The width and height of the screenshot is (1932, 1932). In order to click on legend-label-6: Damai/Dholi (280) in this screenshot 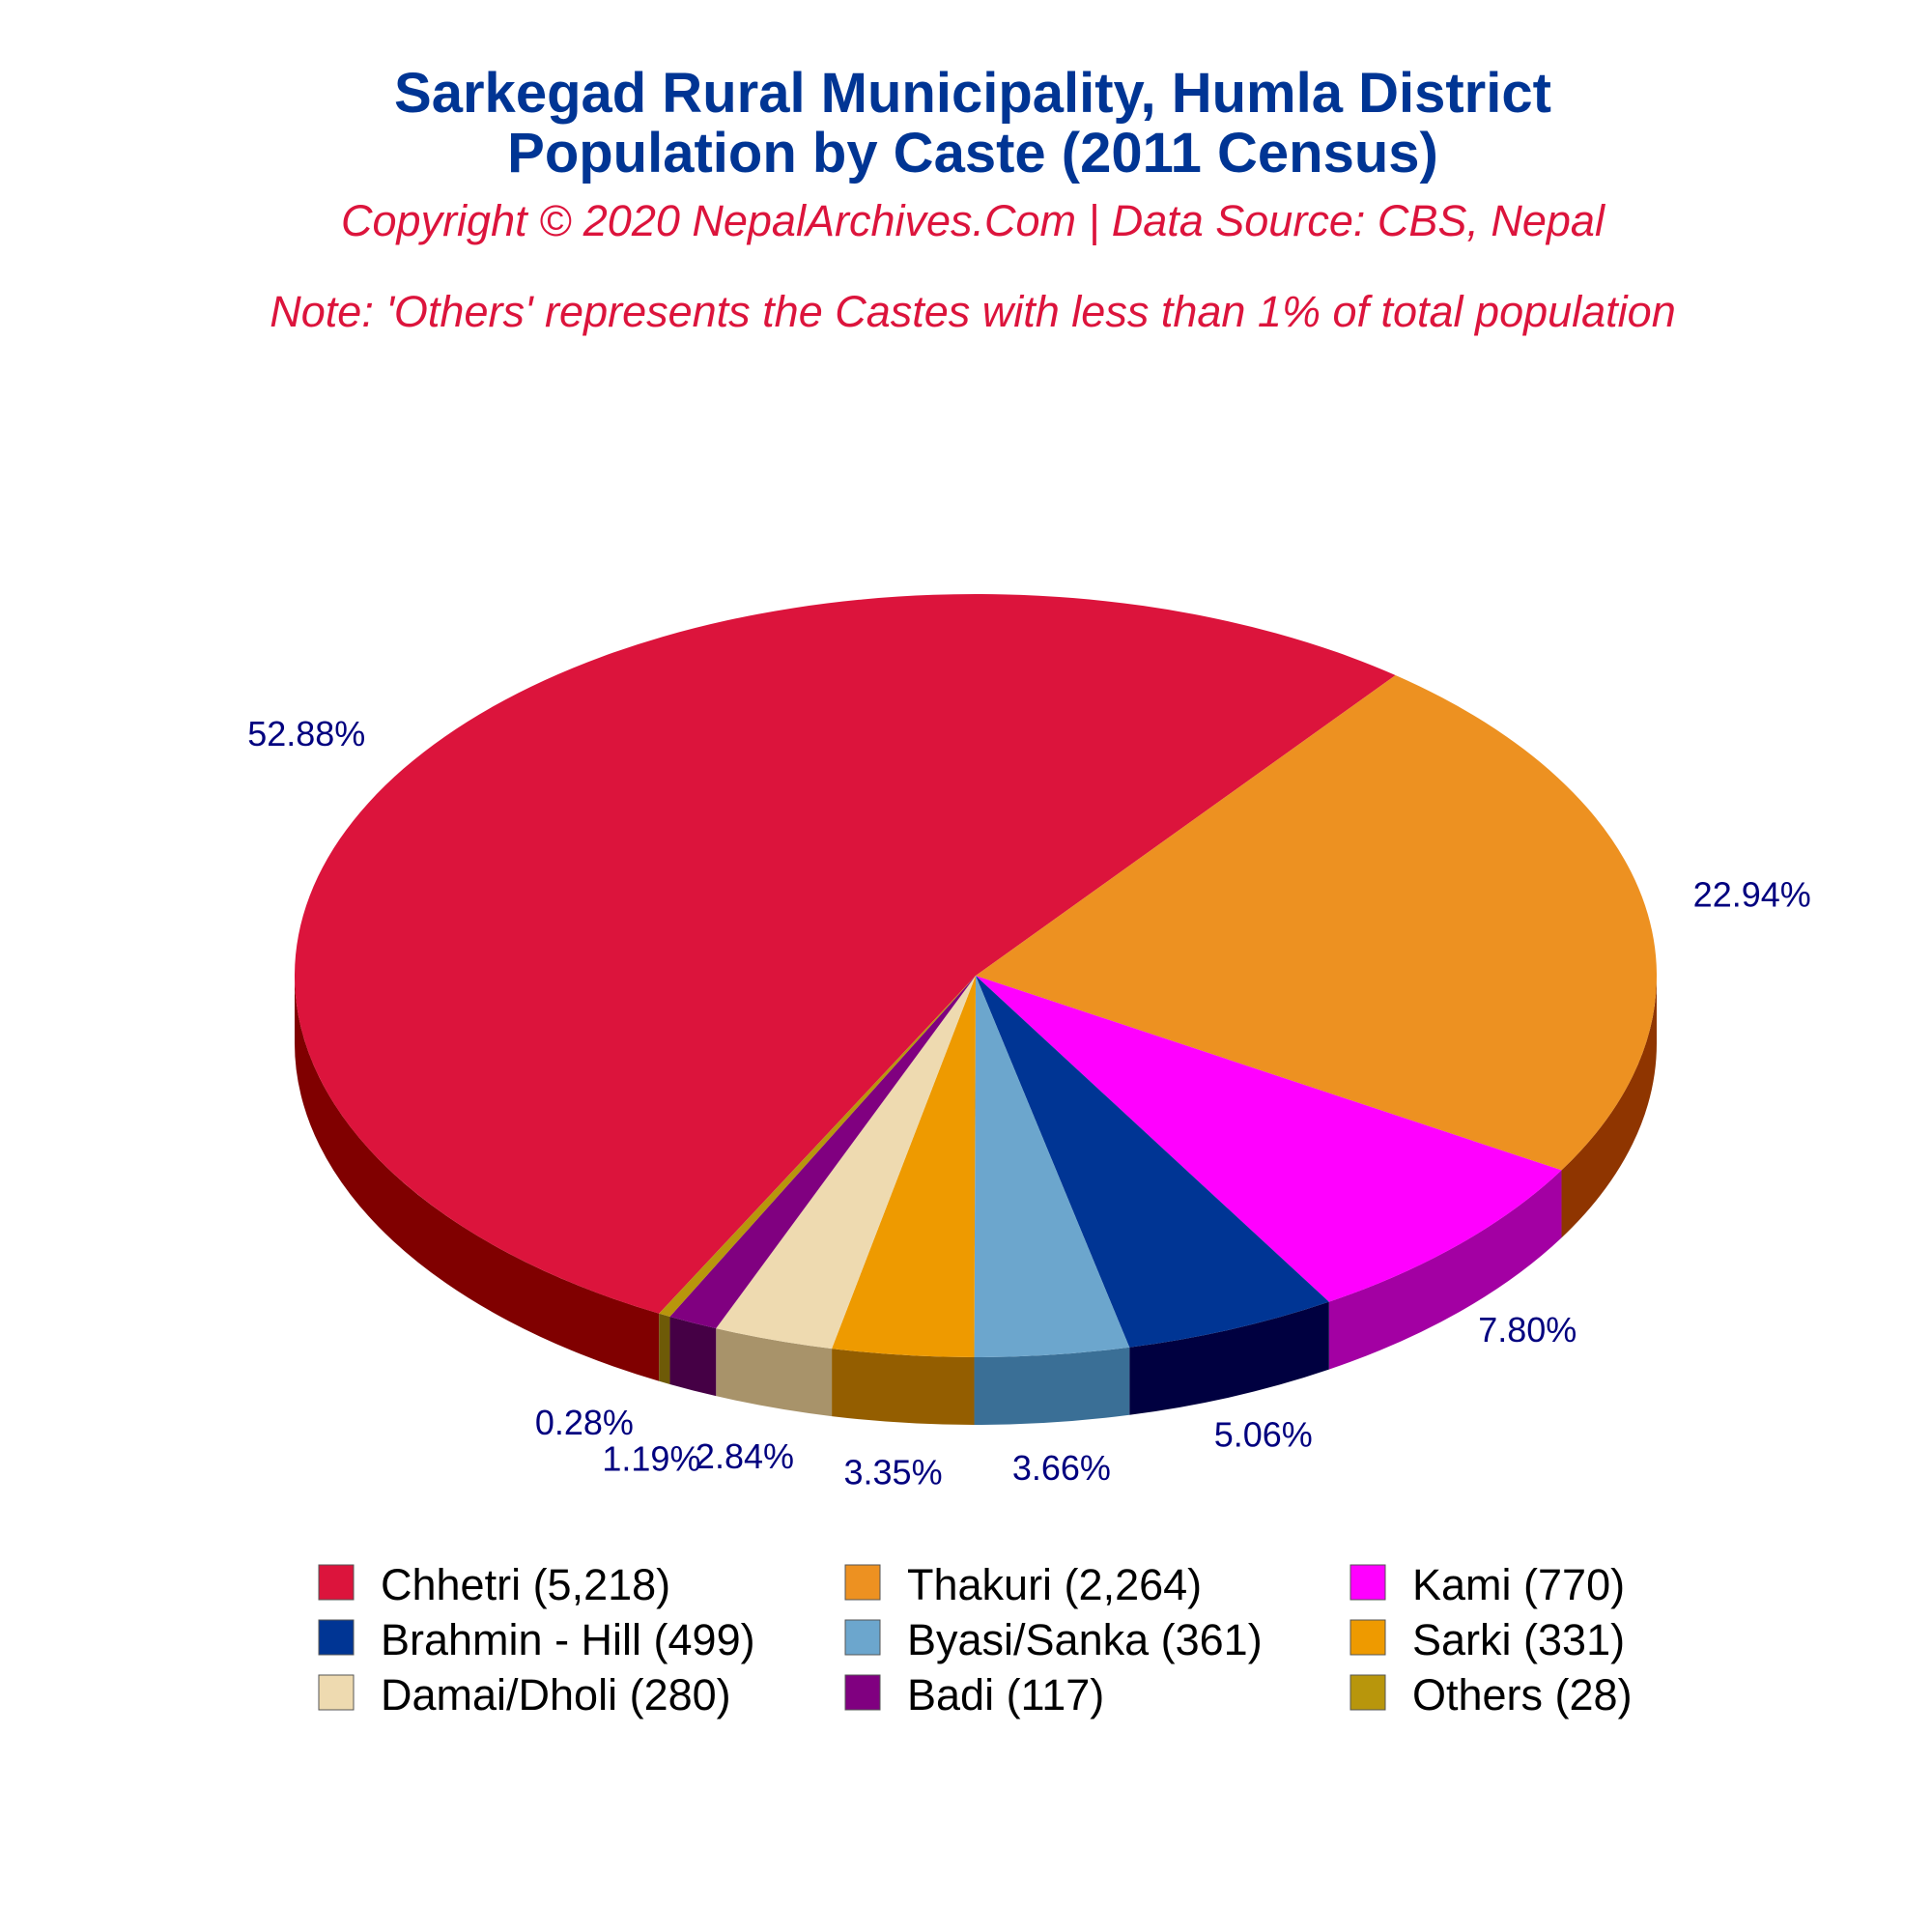, I will do `click(556, 1694)`.